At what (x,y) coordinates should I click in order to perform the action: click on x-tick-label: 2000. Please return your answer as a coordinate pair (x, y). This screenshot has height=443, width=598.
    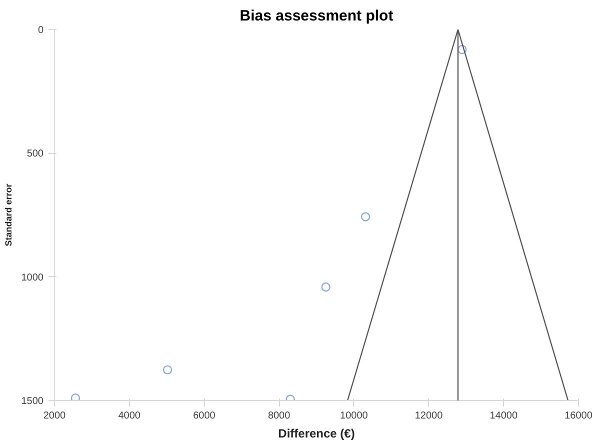
    Looking at the image, I should click on (54, 416).